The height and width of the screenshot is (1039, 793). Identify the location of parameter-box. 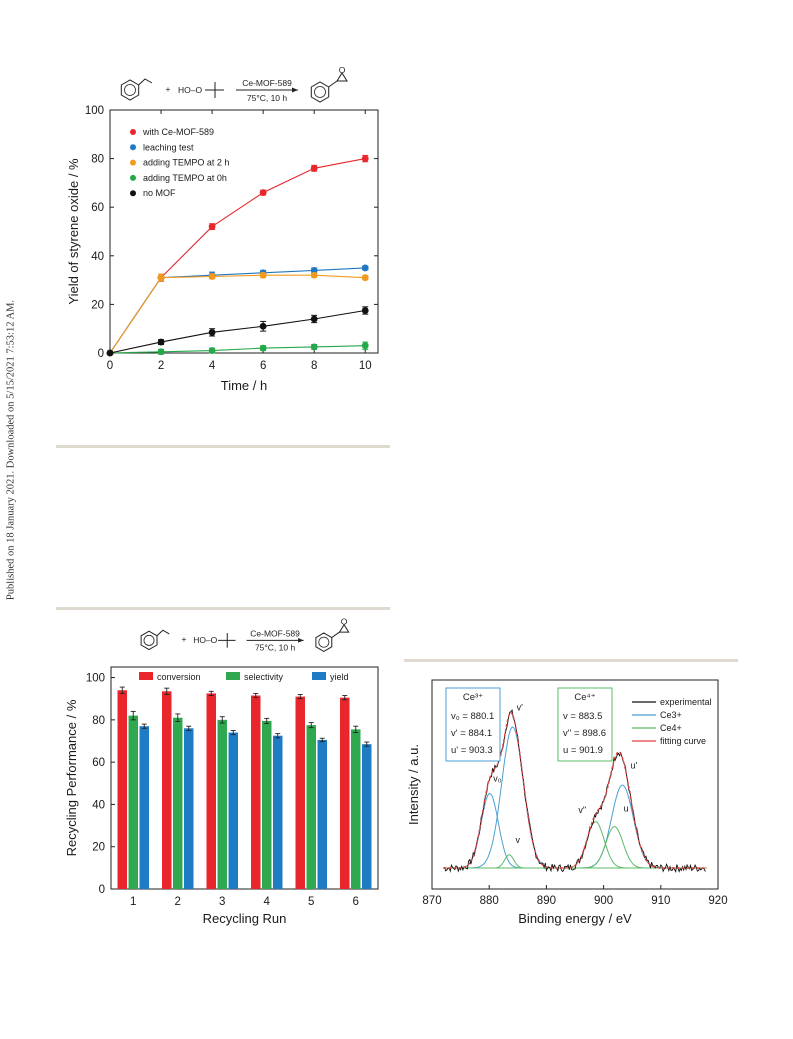
(585, 724).